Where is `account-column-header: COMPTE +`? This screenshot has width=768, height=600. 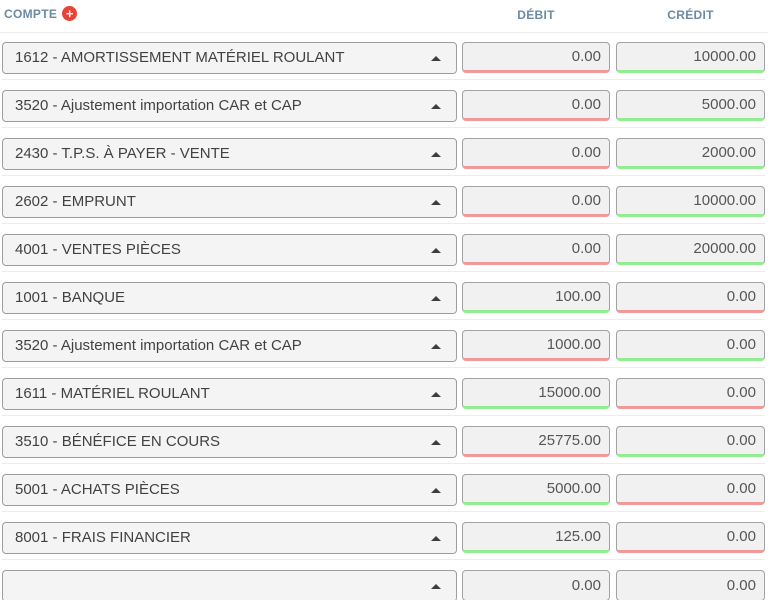 account-column-header: COMPTE + is located at coordinates (231, 13).